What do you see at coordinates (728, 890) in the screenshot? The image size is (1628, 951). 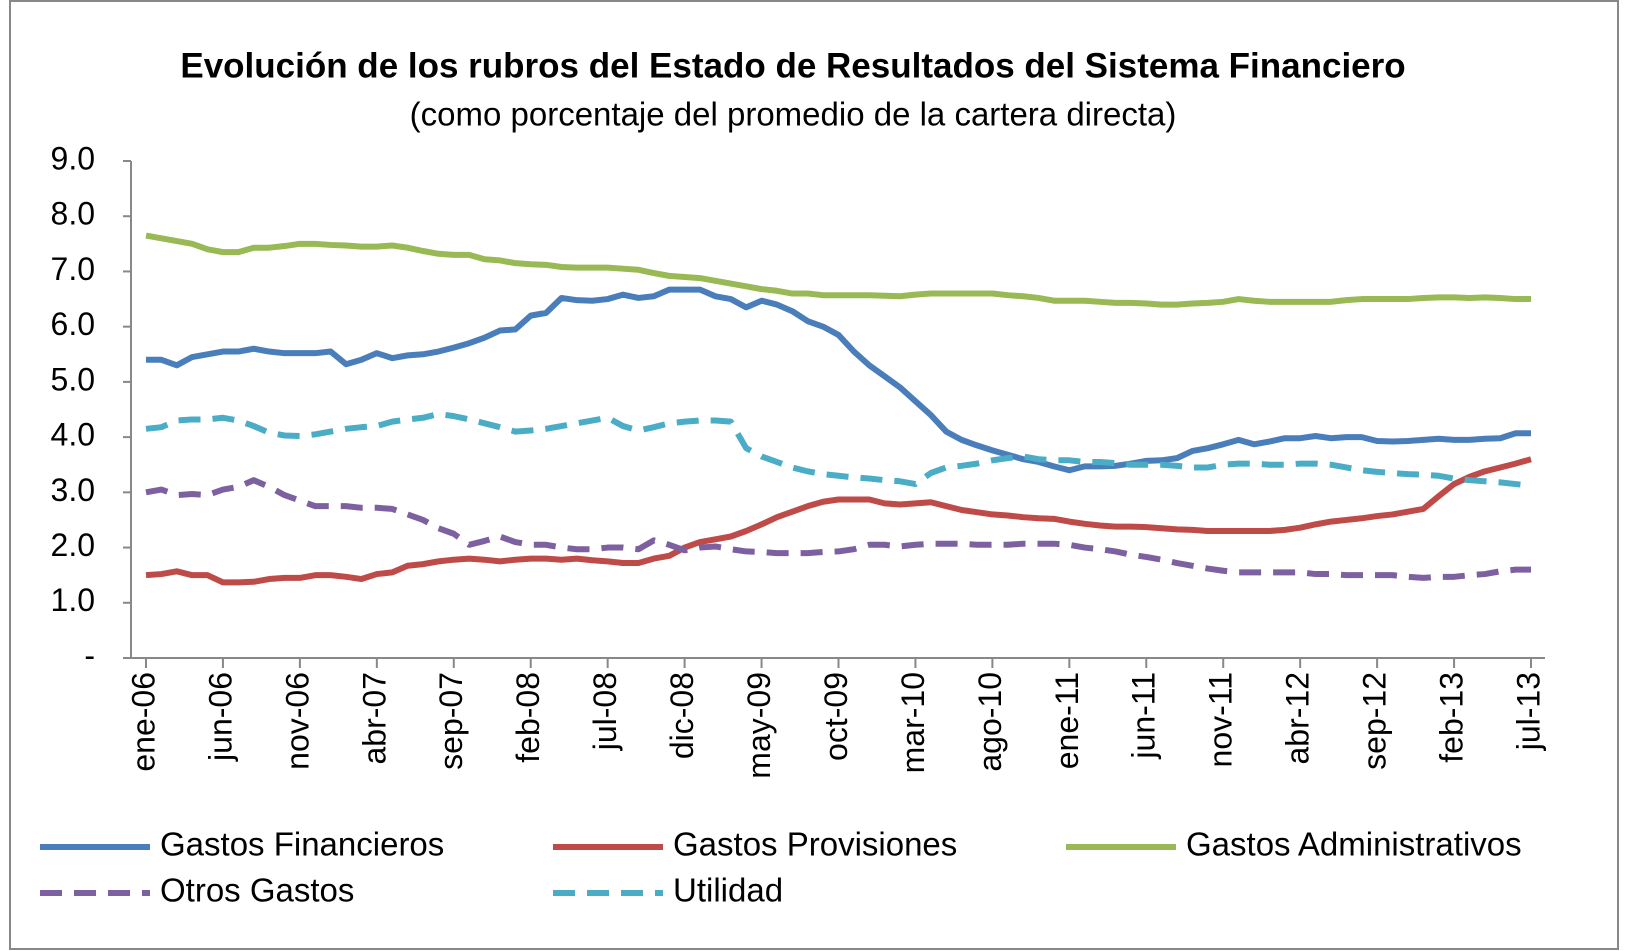 I see `legend-label: Utilidad` at bounding box center [728, 890].